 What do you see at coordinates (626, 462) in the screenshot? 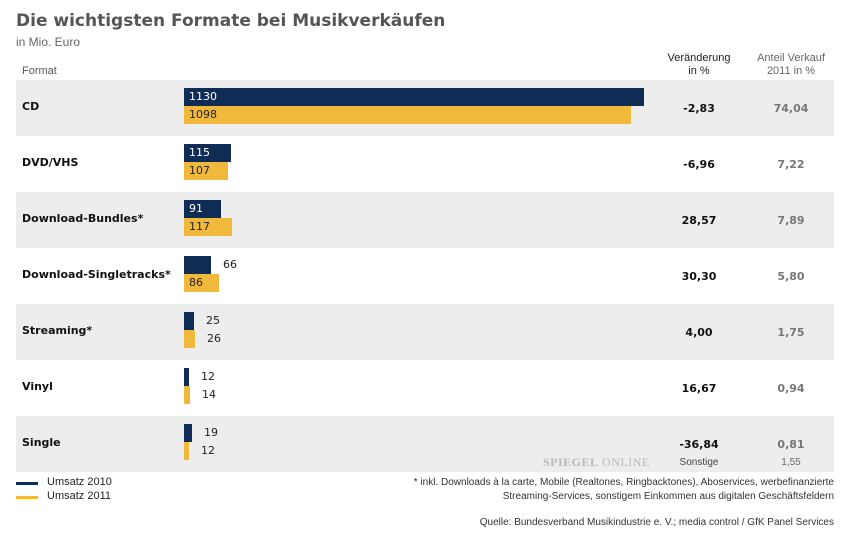
I see `watermark-regular: ONLINE` at bounding box center [626, 462].